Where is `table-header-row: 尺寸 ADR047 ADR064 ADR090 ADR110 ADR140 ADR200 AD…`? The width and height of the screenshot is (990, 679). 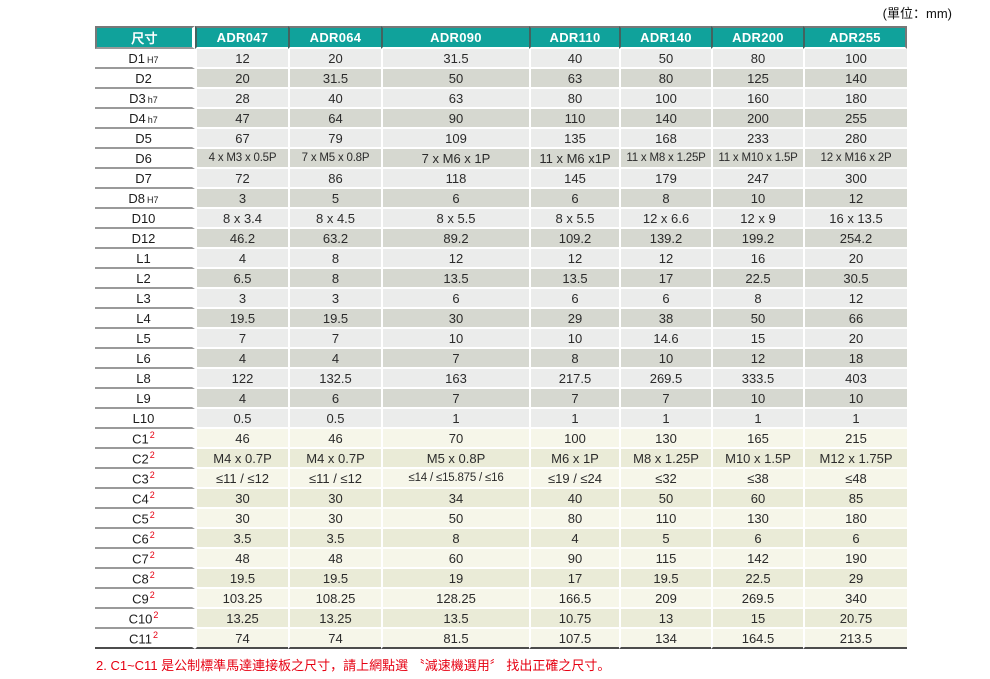
table-header-row: 尺寸 ADR047 ADR064 ADR090 ADR110 ADR140 ADR200 AD… is located at coordinates (501, 37).